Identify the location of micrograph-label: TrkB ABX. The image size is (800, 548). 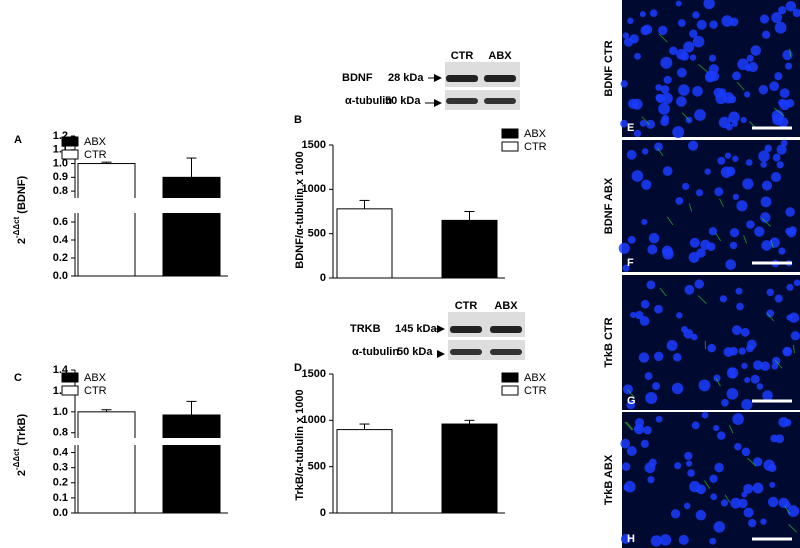
(609, 479).